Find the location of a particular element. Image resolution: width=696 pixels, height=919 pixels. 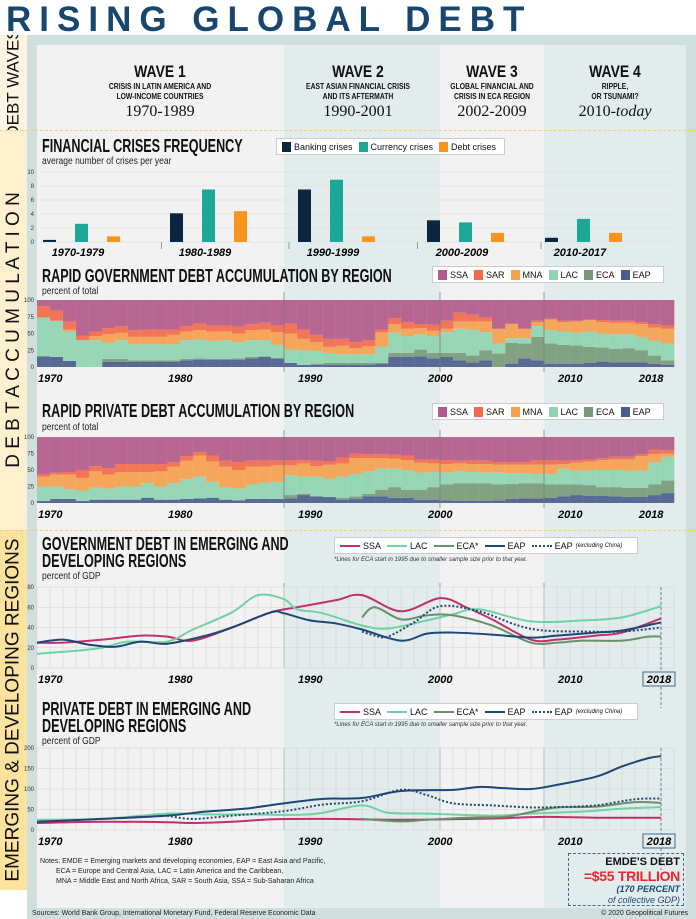

legend-label: SAR is located at coordinates (495, 411).